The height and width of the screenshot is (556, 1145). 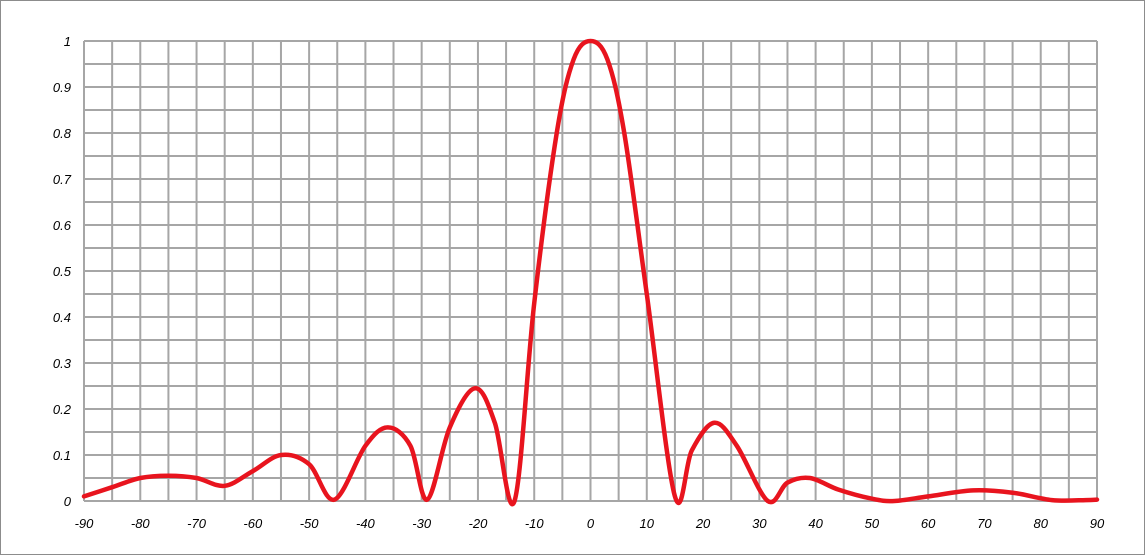 I want to click on x-tick-label: 30, so click(x=759, y=523).